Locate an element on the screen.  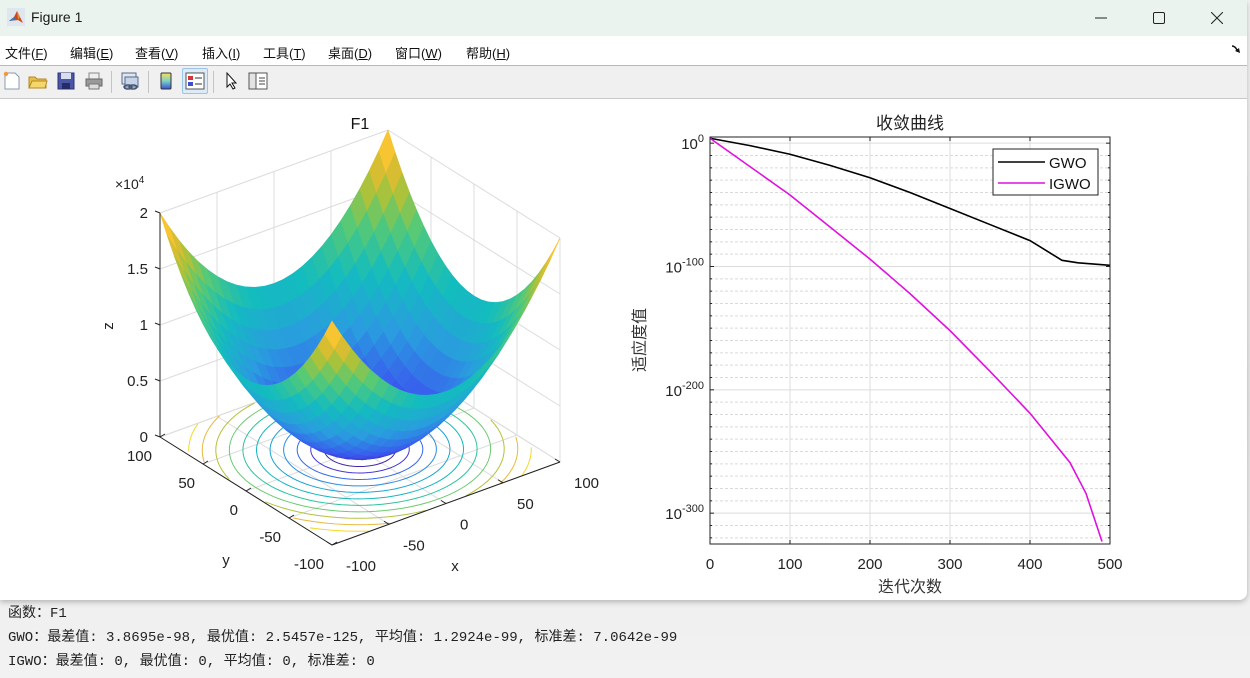
svg-text: 300 is located at coordinates (949, 564).